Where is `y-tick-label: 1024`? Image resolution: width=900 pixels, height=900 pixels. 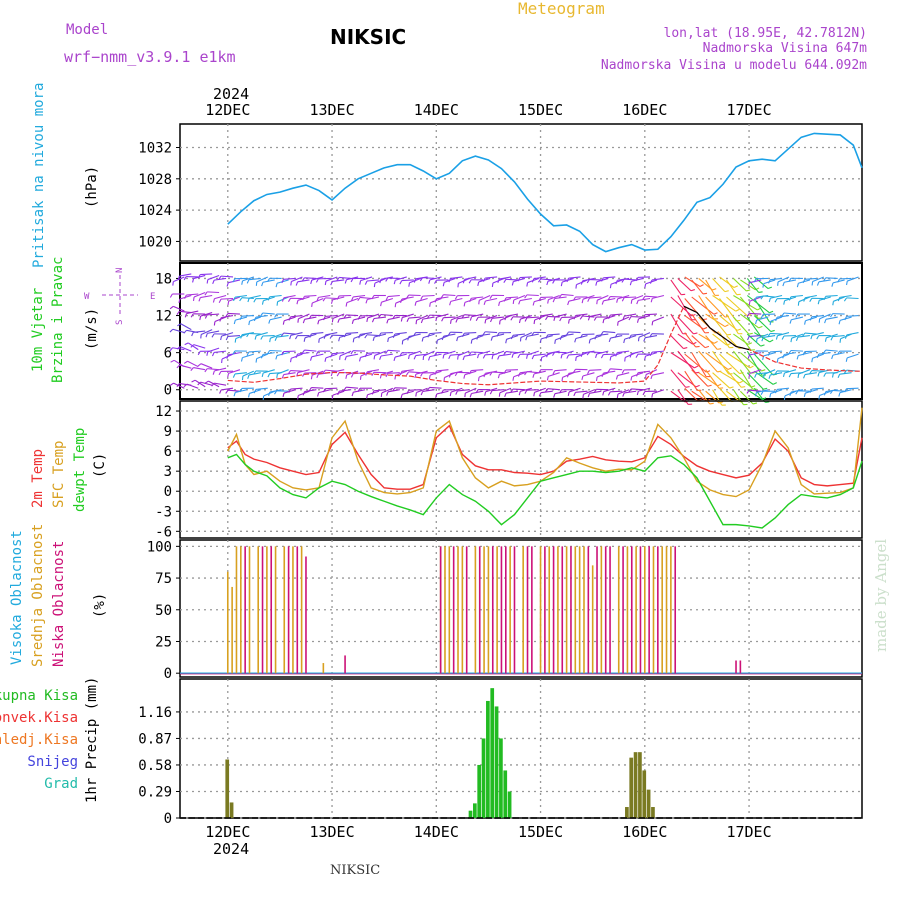
y-tick-label: 1024 is located at coordinates (155, 211).